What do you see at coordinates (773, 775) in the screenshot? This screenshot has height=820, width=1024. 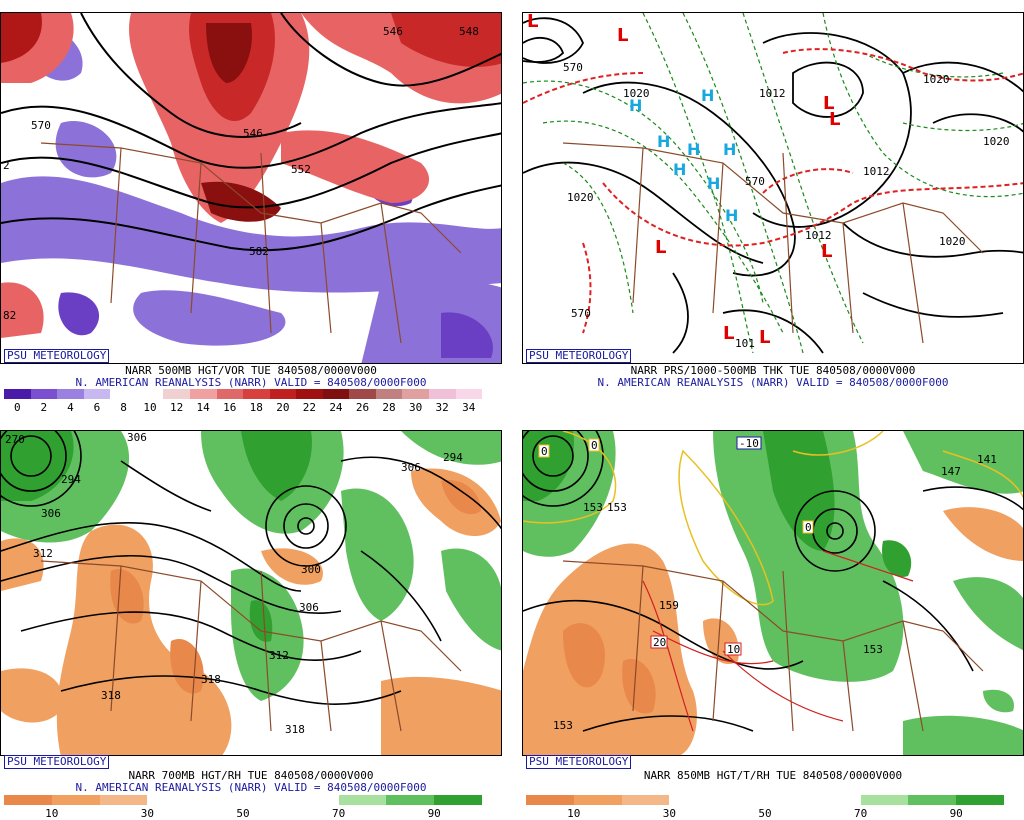 I see `map-title: NARR 850MB HGT/T/RH TUE 840508/0000V000` at bounding box center [773, 775].